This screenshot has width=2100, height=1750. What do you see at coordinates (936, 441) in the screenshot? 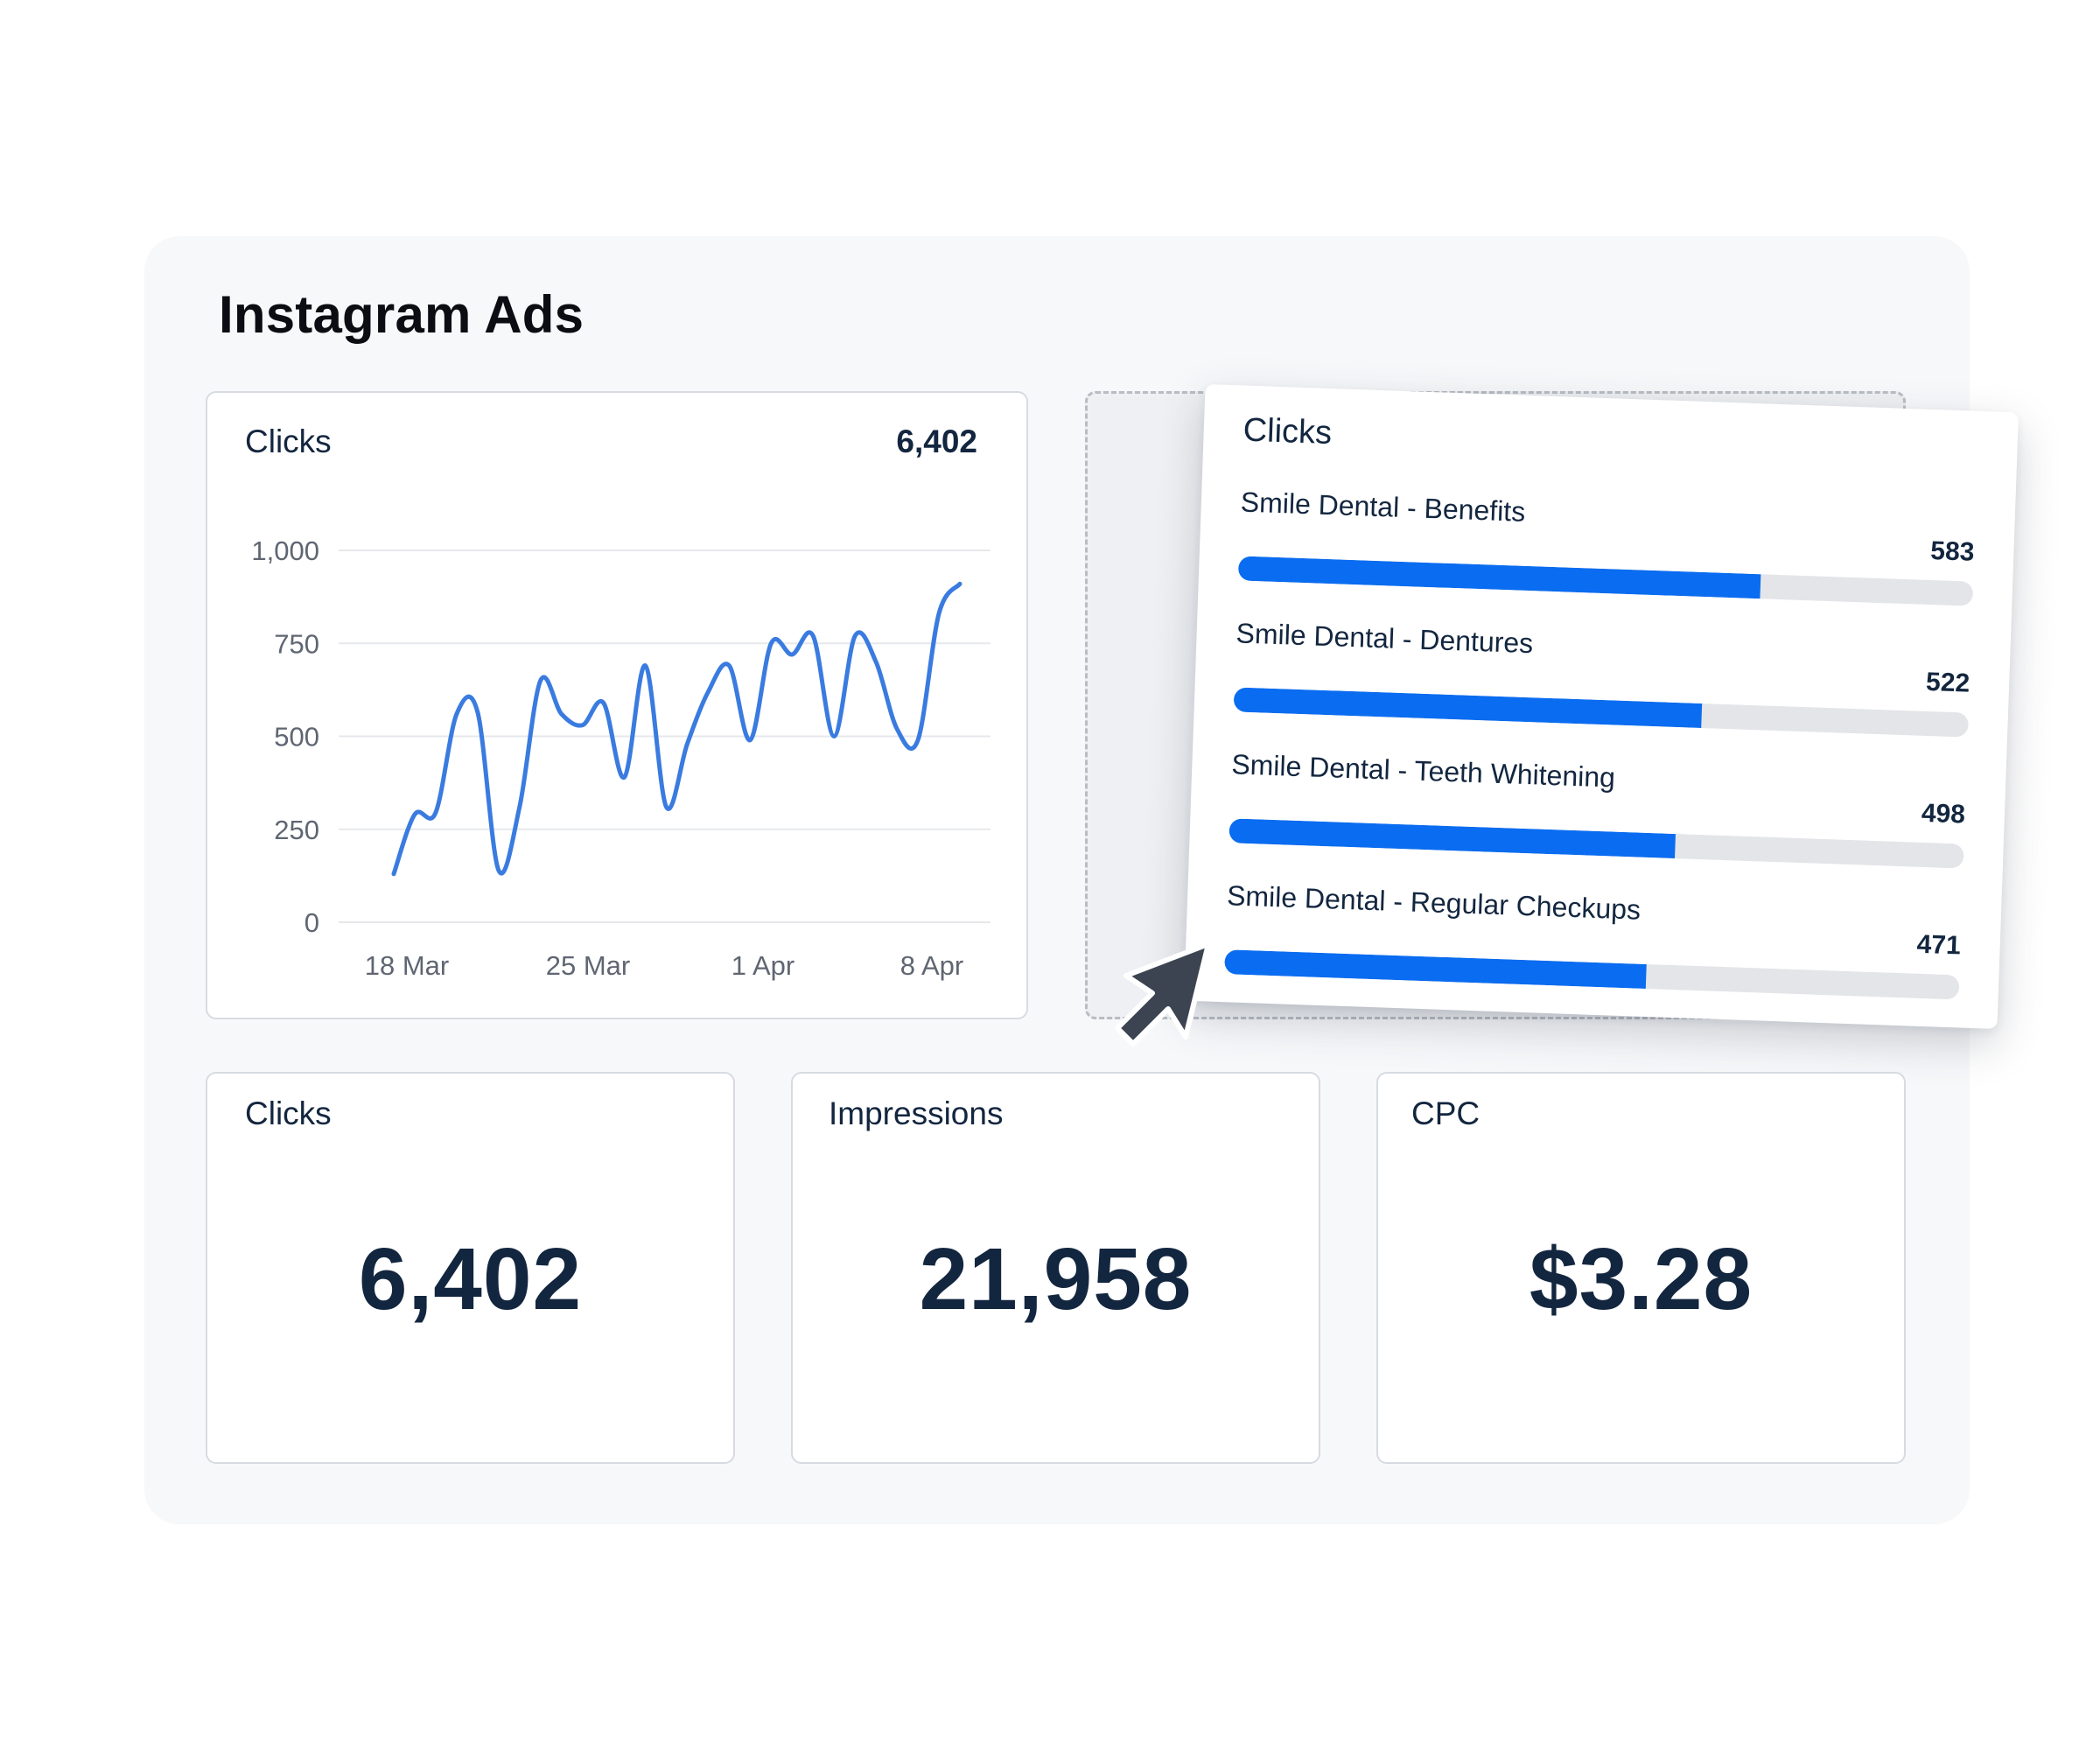
I see `line-card-total: 6,402` at bounding box center [936, 441].